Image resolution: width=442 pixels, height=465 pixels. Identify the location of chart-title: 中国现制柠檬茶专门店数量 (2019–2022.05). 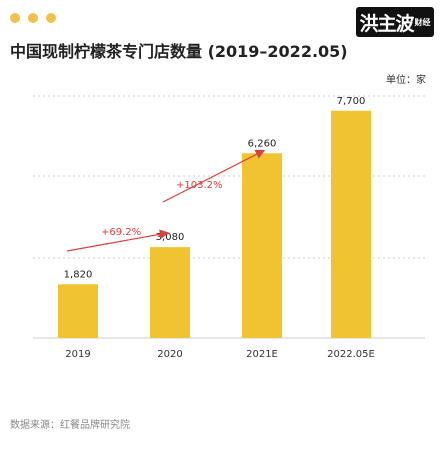
(179, 51).